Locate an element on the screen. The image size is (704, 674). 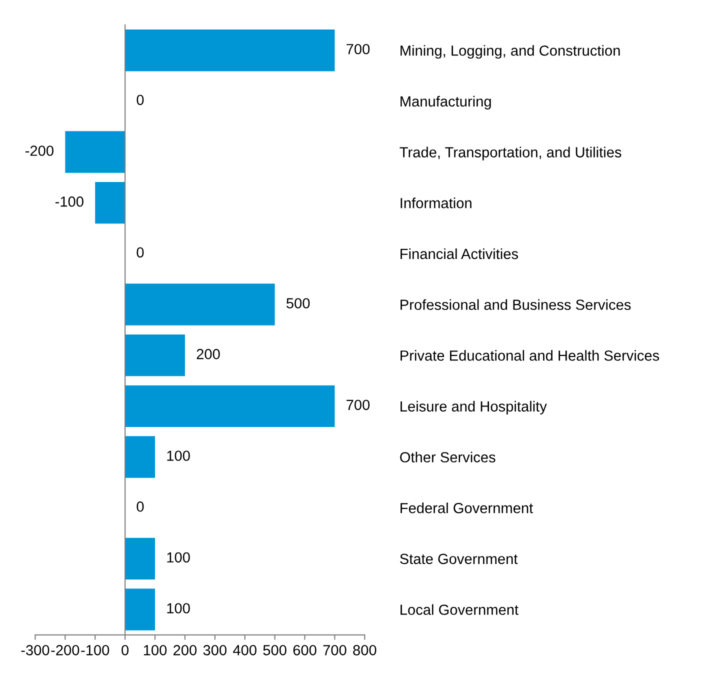
x-tick-label: -300 is located at coordinates (35, 650).